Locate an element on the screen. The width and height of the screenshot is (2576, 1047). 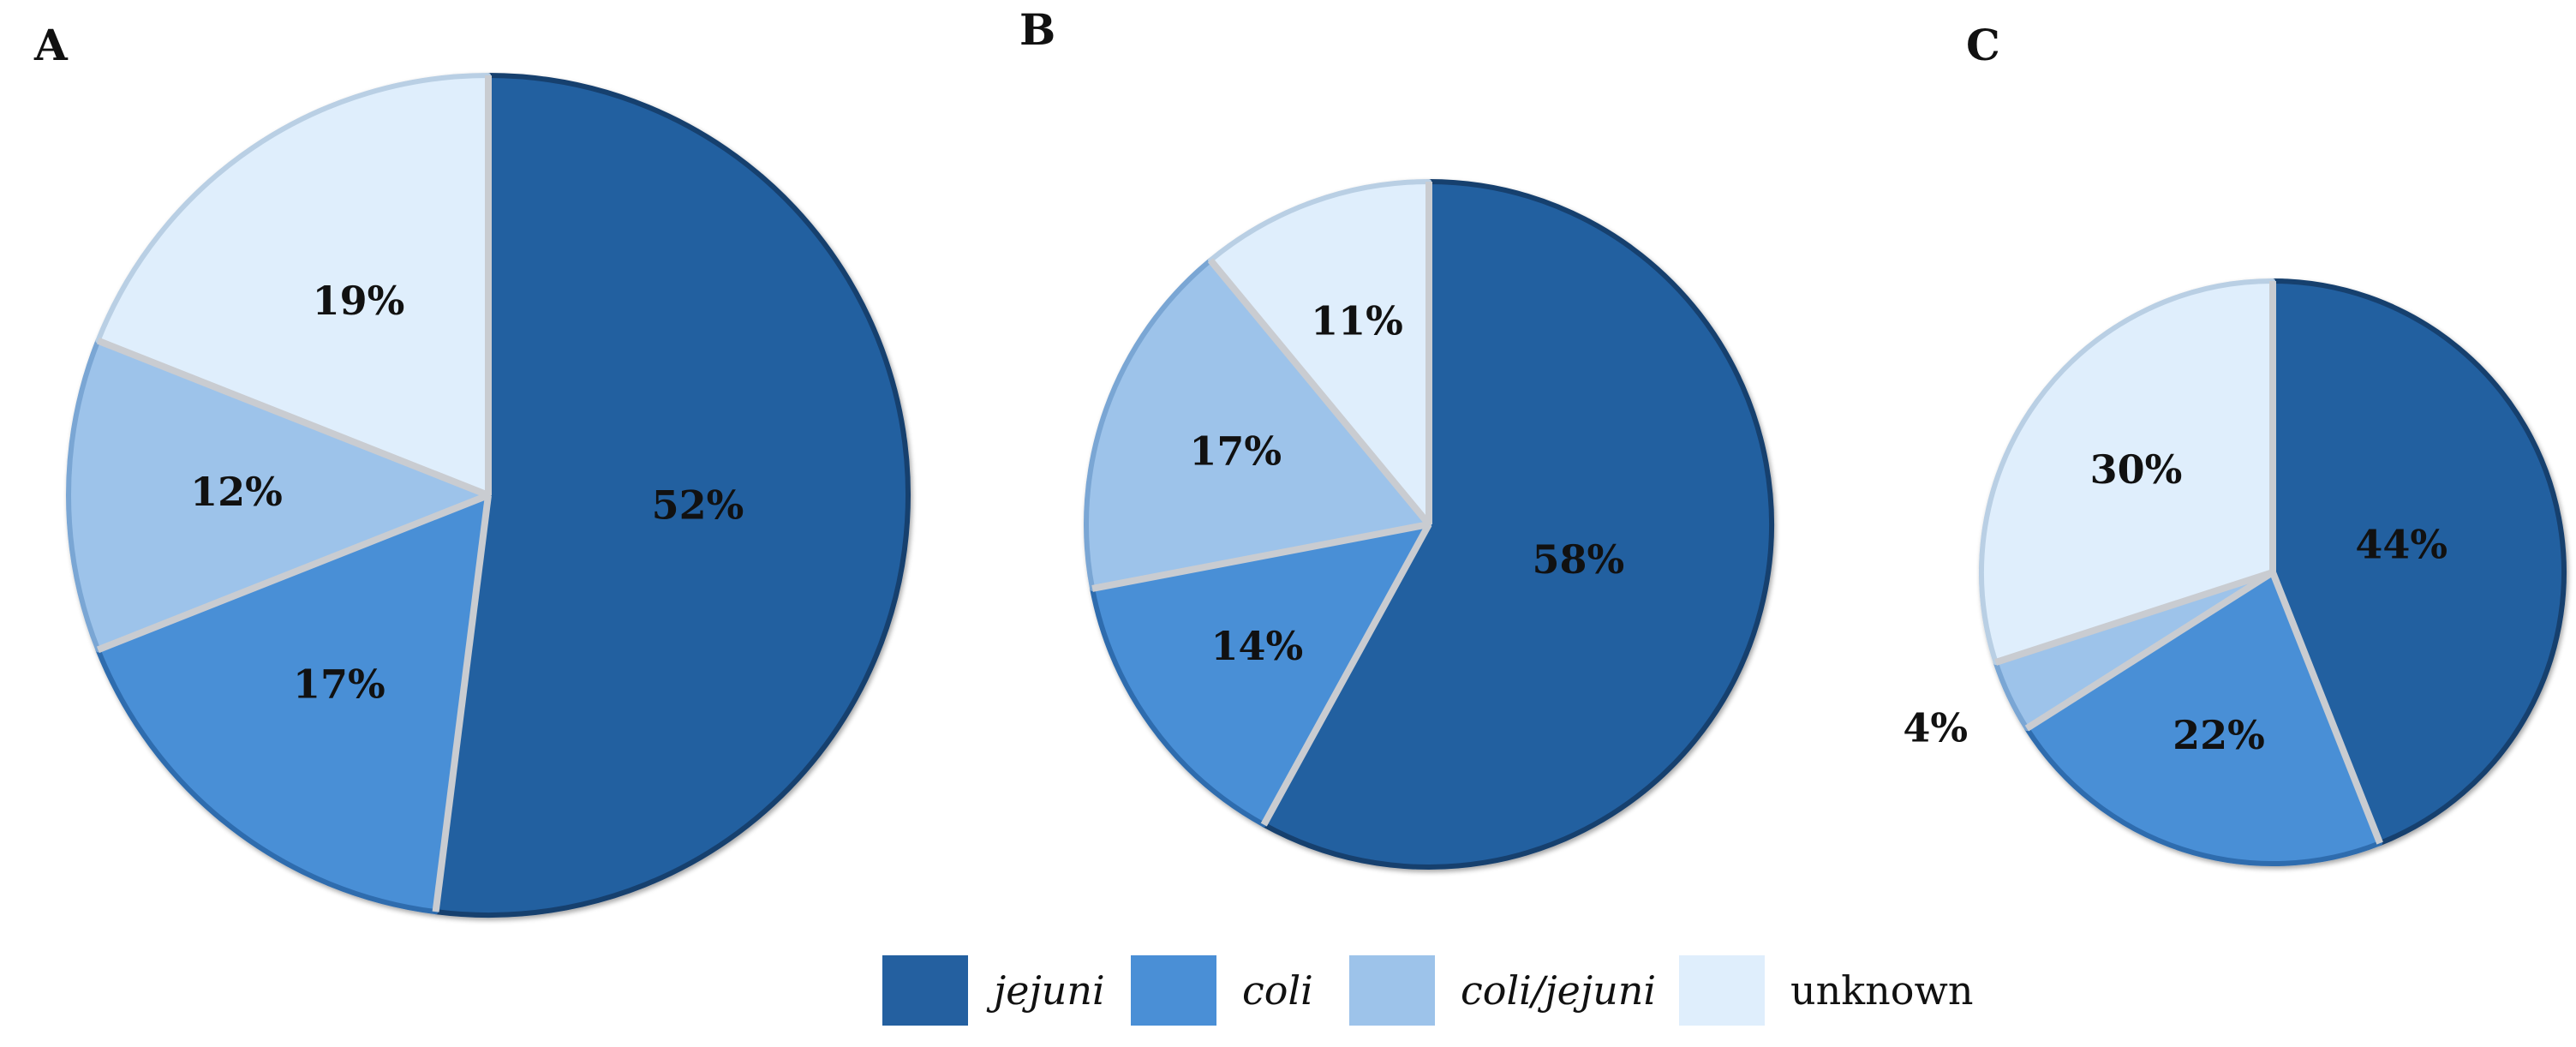
slice-b-unknown is located at coordinates (1320, 353).